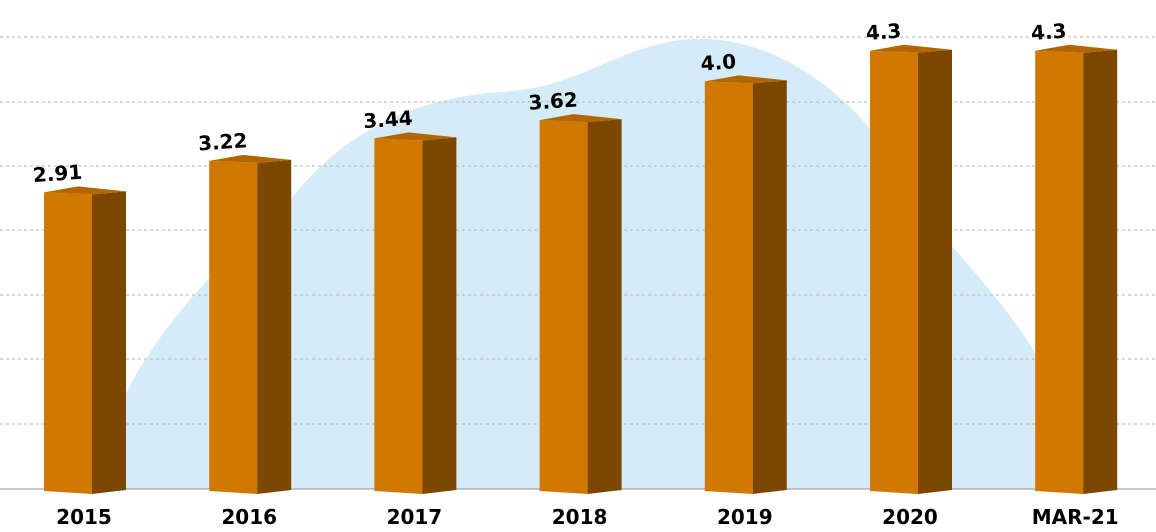  Describe the element at coordinates (718, 62) in the screenshot. I see `data-label: 4.0` at that location.